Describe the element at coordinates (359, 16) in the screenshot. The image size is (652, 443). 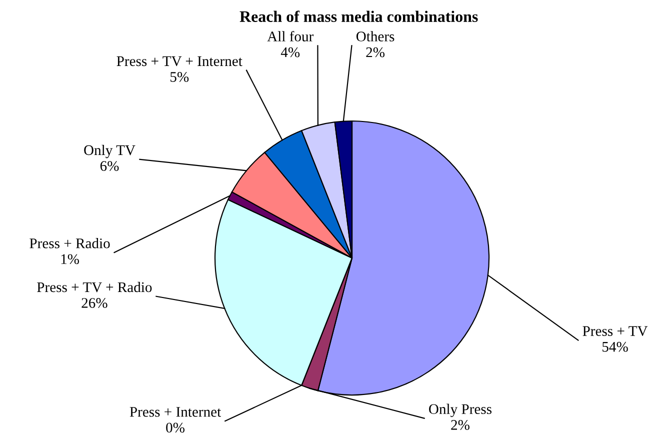
I see `chart-title: Reach of mass media combinations` at that location.